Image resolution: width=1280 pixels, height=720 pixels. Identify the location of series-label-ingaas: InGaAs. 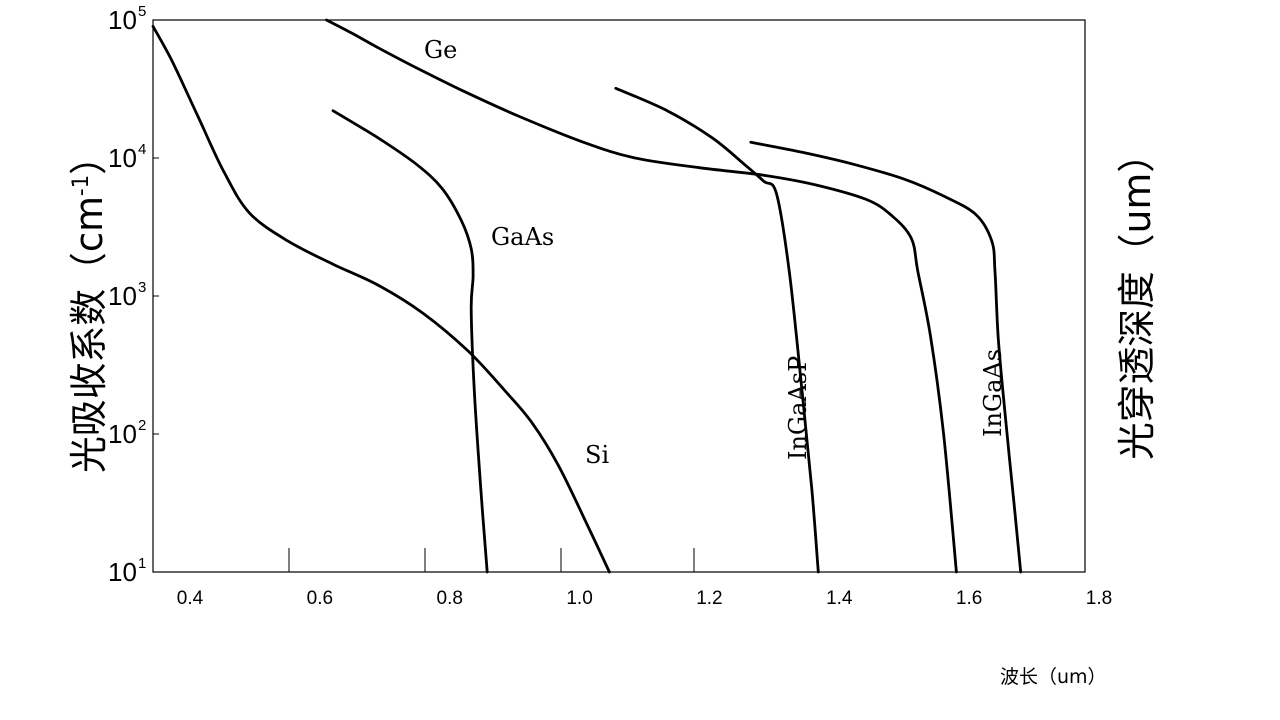
(993, 393).